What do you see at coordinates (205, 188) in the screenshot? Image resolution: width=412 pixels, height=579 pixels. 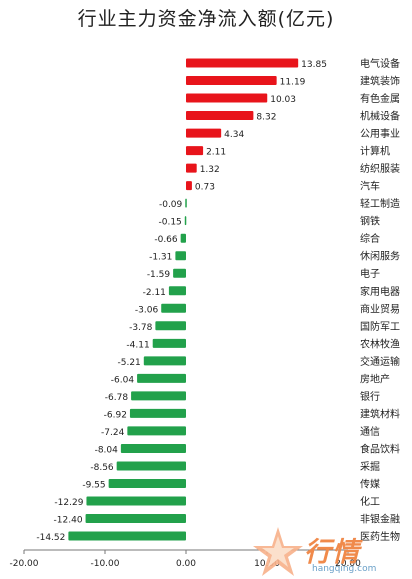 I see `data-label: 0.73` at bounding box center [205, 188].